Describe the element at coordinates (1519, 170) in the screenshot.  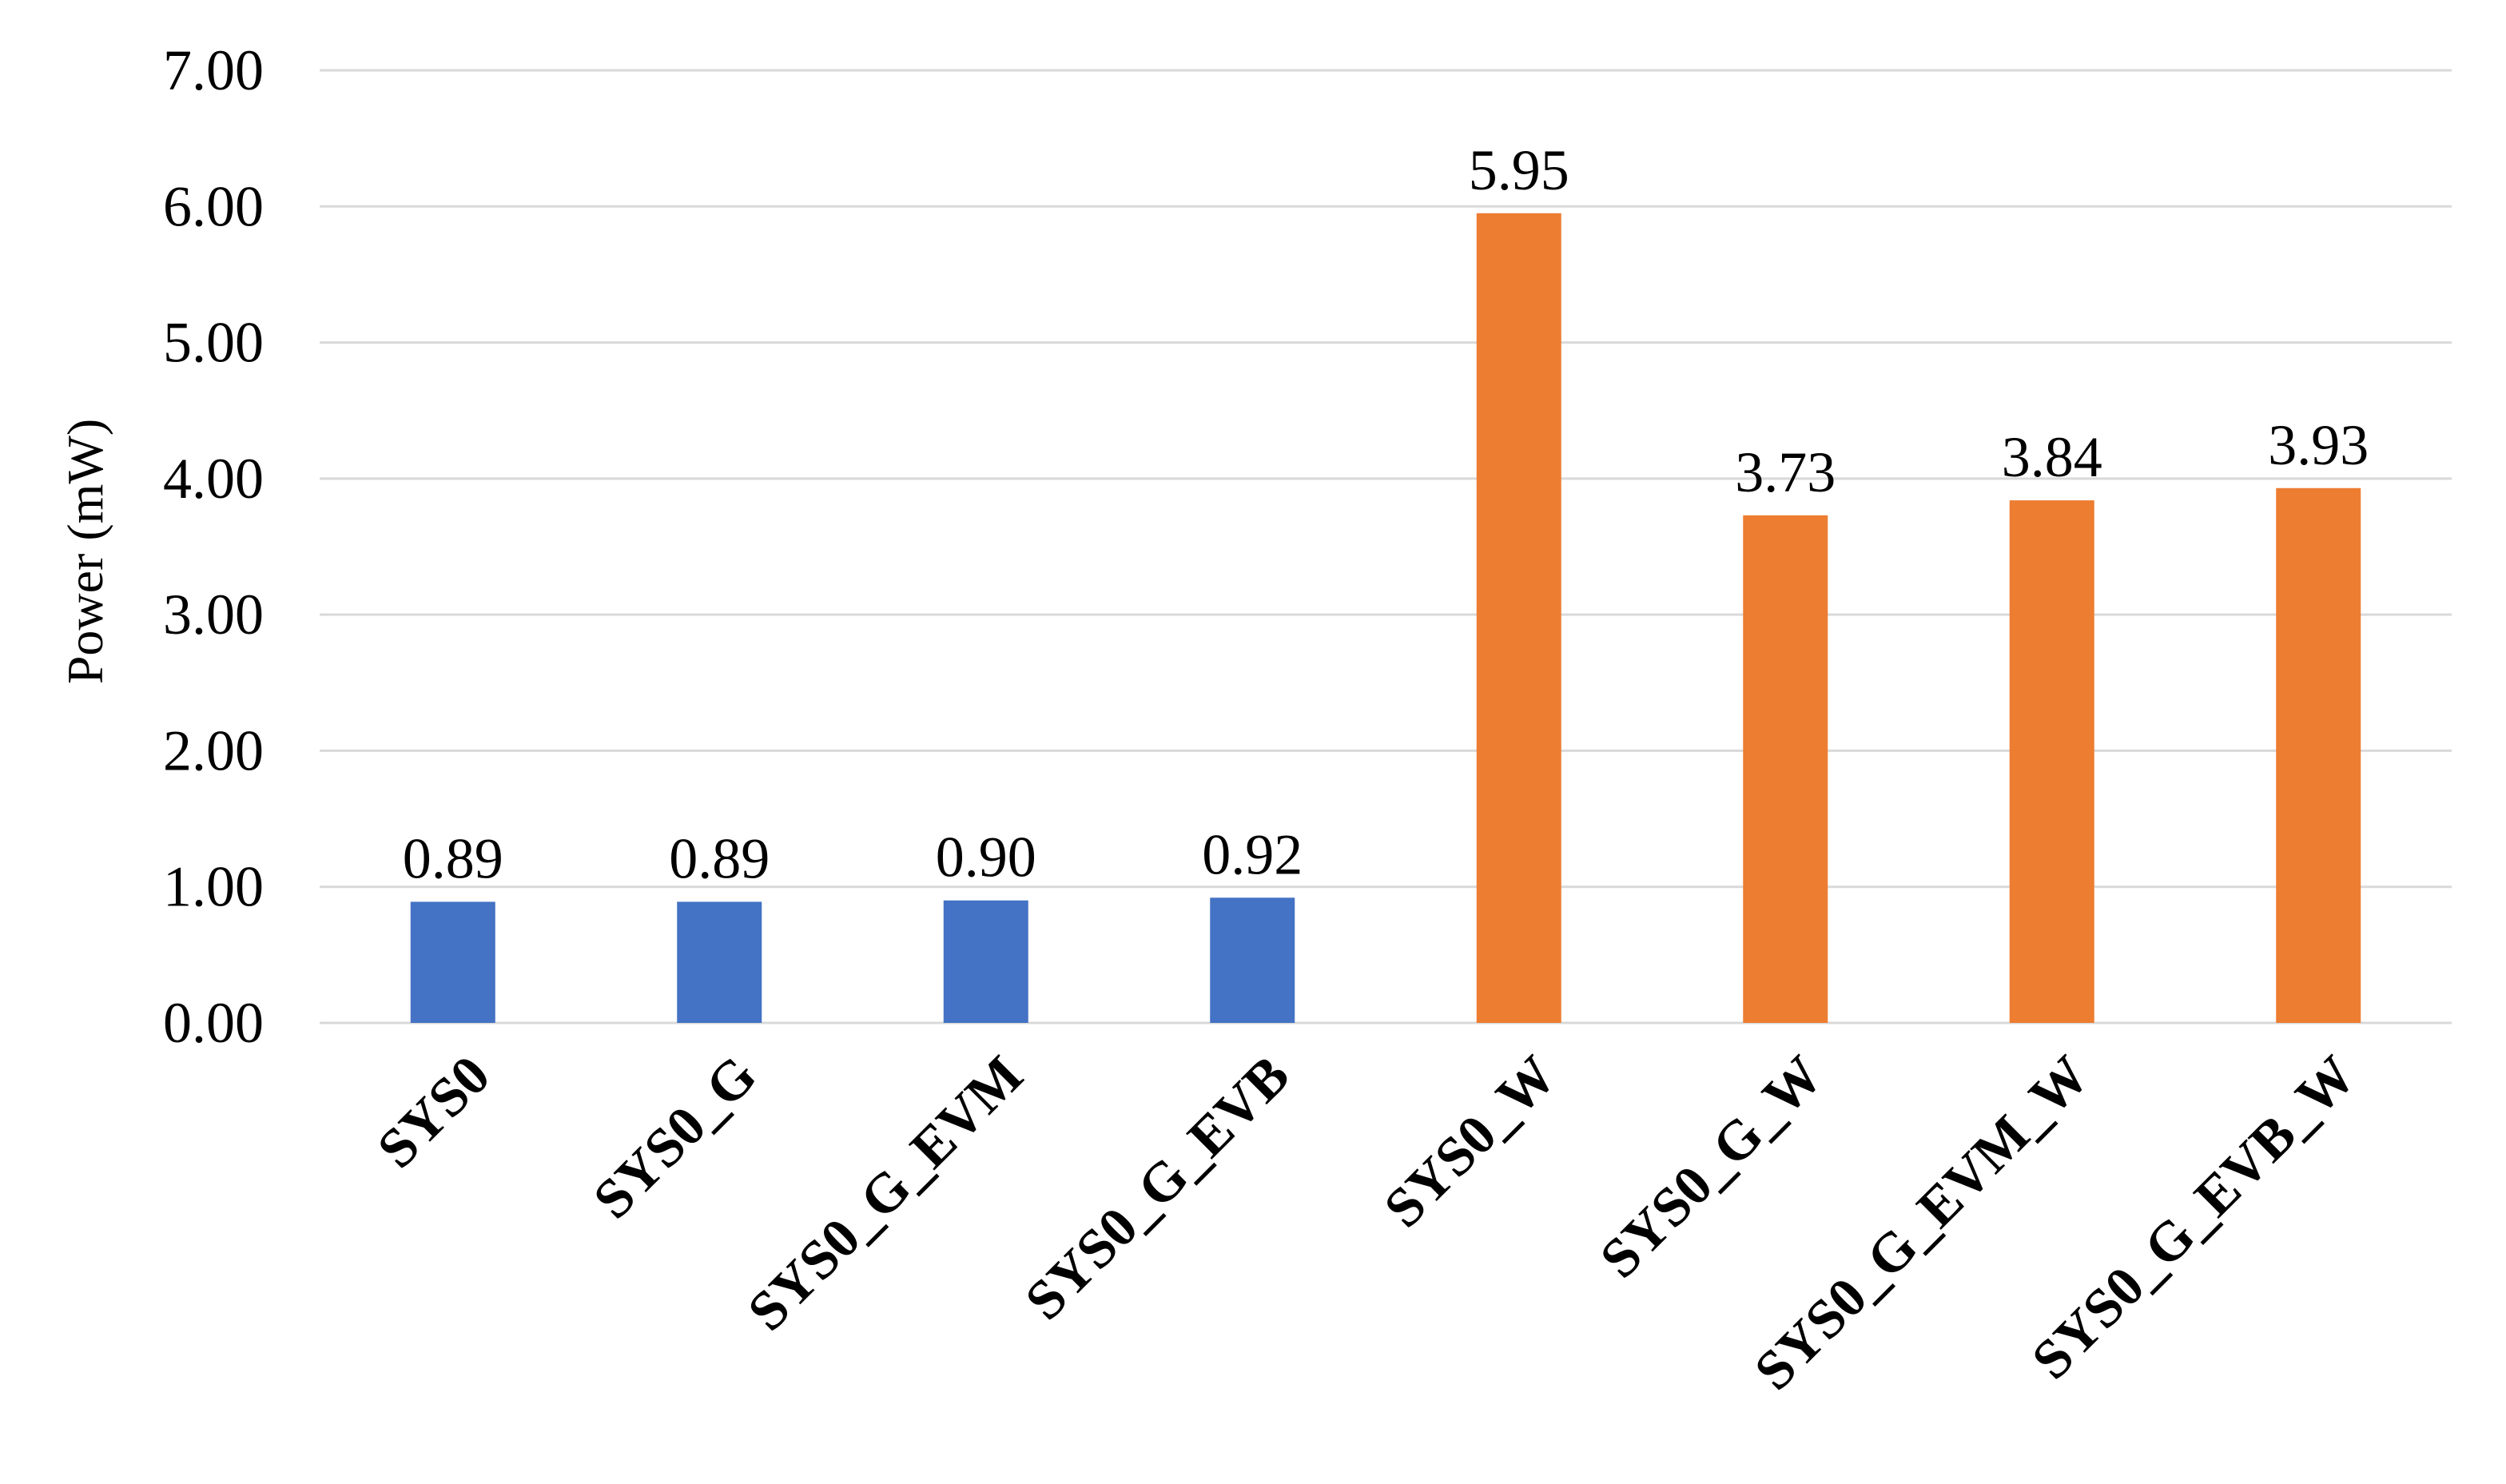
I see `data-label: 5.95` at that location.